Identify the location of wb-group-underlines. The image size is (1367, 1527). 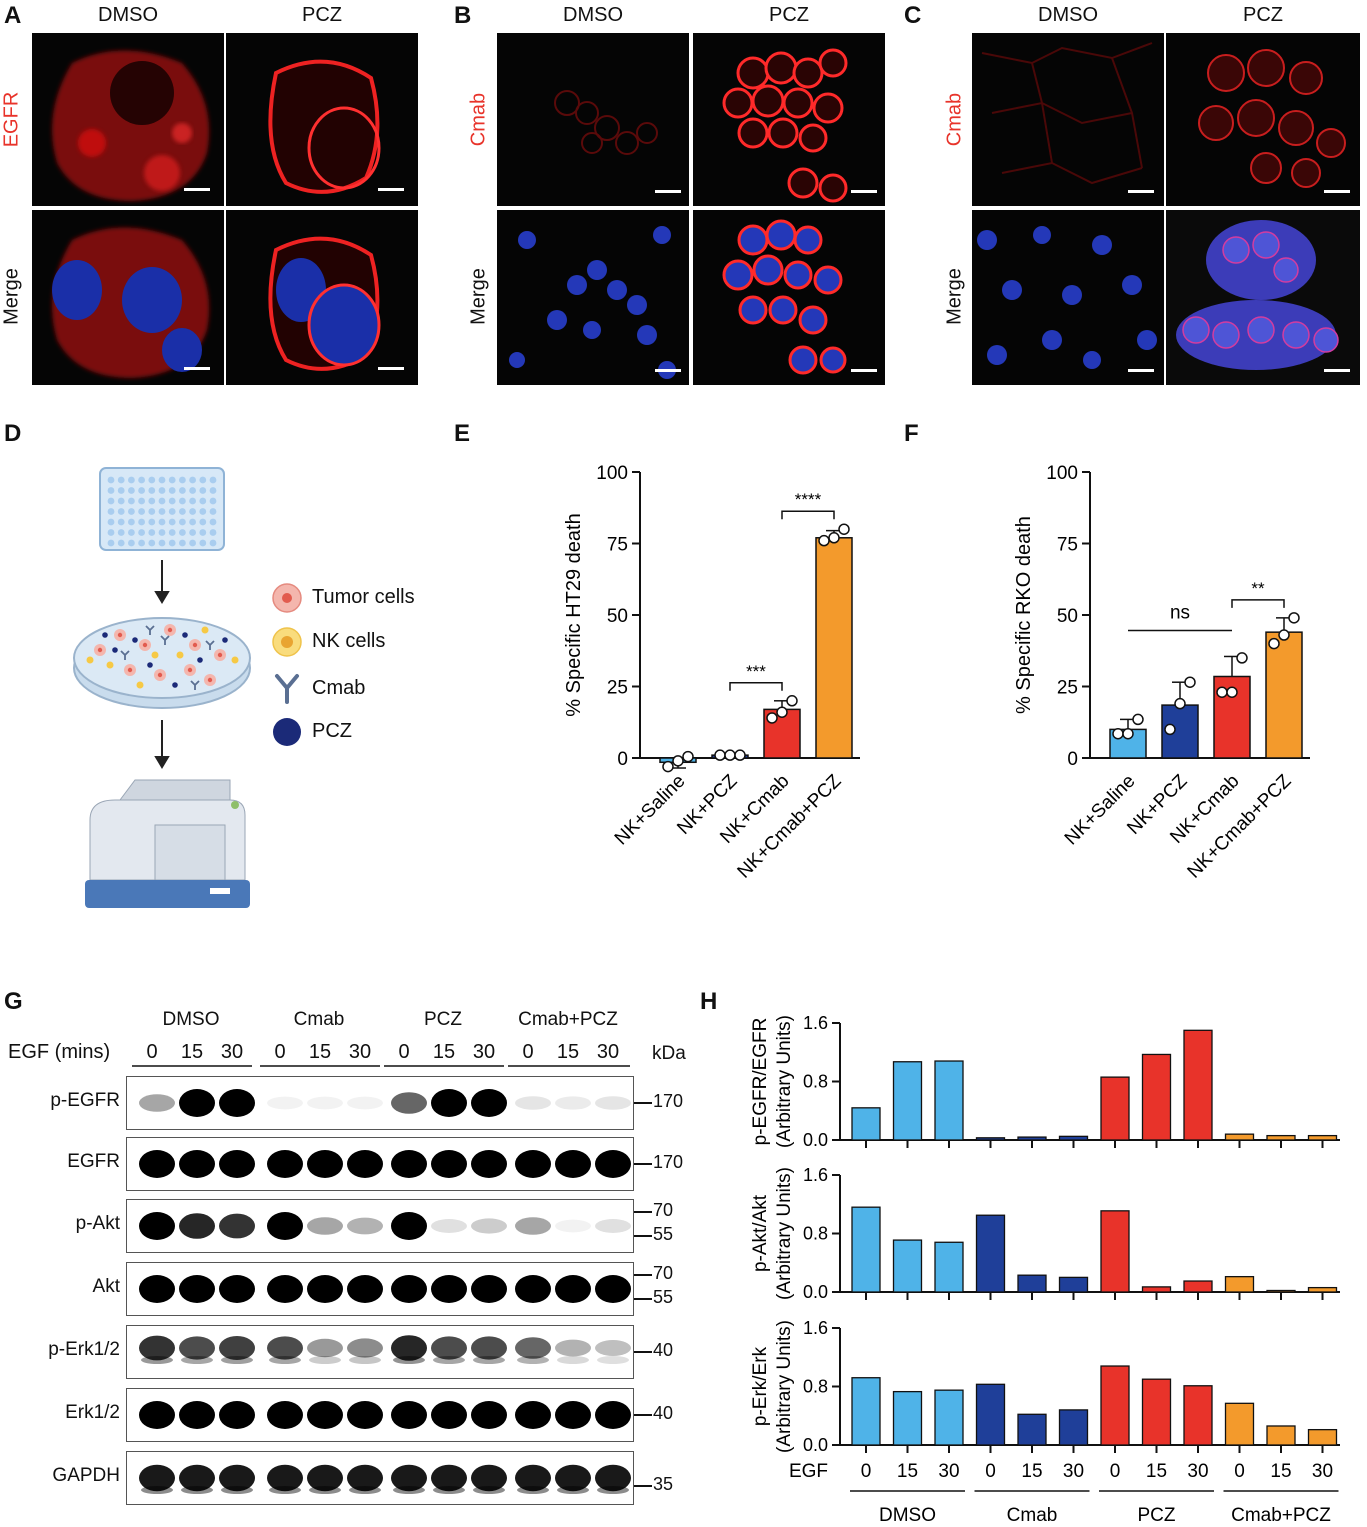
(381, 1066).